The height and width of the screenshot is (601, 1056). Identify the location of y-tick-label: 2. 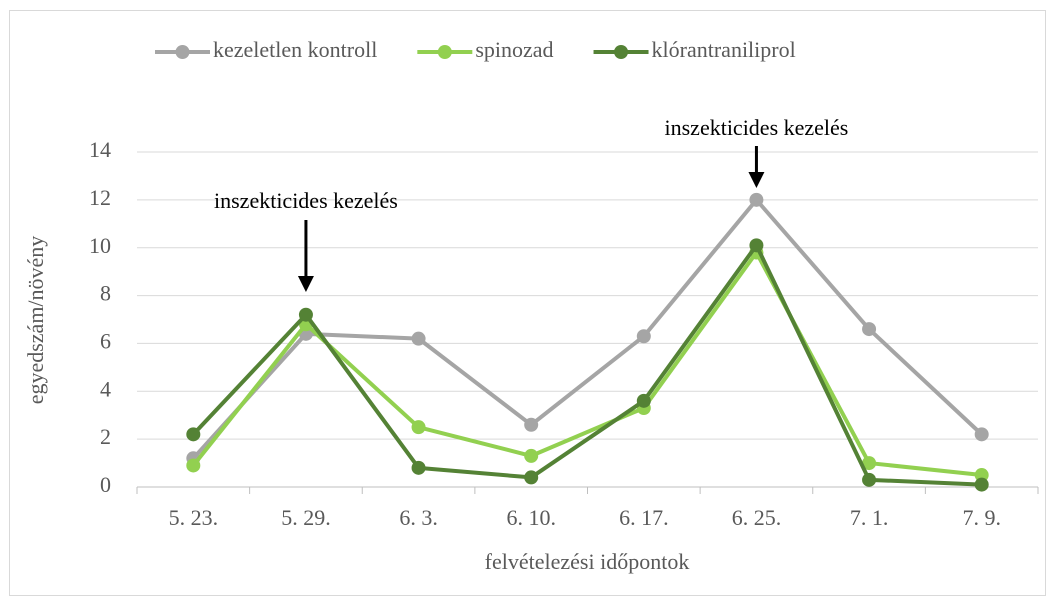
(105, 436).